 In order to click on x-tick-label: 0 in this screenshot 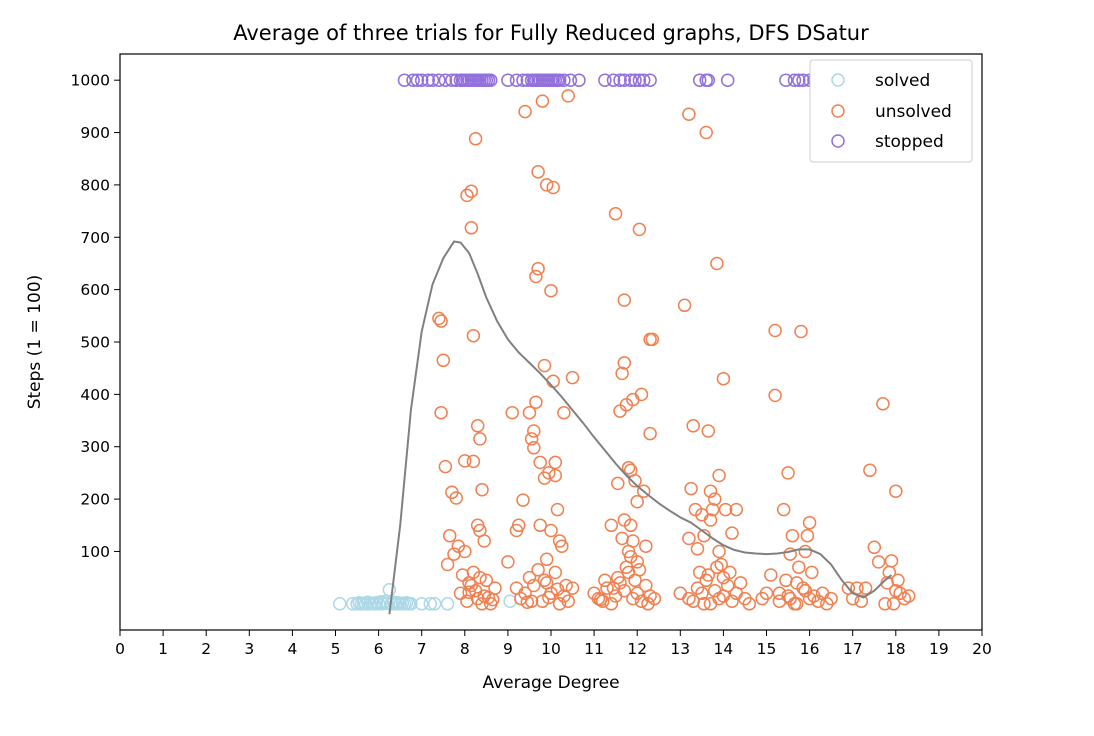, I will do `click(120, 649)`.